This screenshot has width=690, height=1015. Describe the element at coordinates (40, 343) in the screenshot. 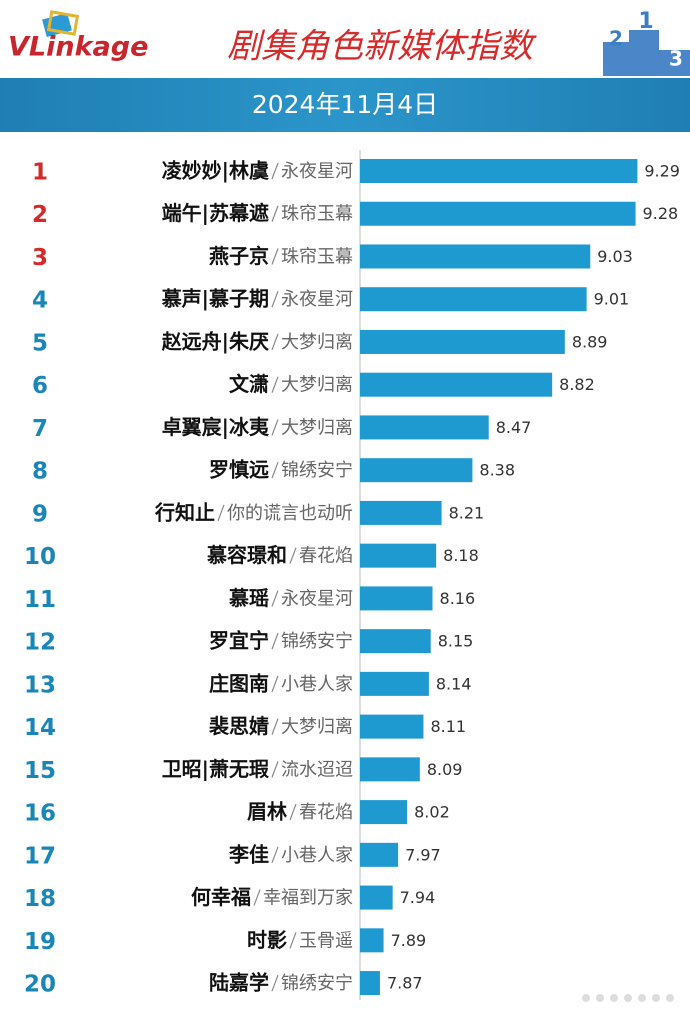

I see `rank: 5` at that location.